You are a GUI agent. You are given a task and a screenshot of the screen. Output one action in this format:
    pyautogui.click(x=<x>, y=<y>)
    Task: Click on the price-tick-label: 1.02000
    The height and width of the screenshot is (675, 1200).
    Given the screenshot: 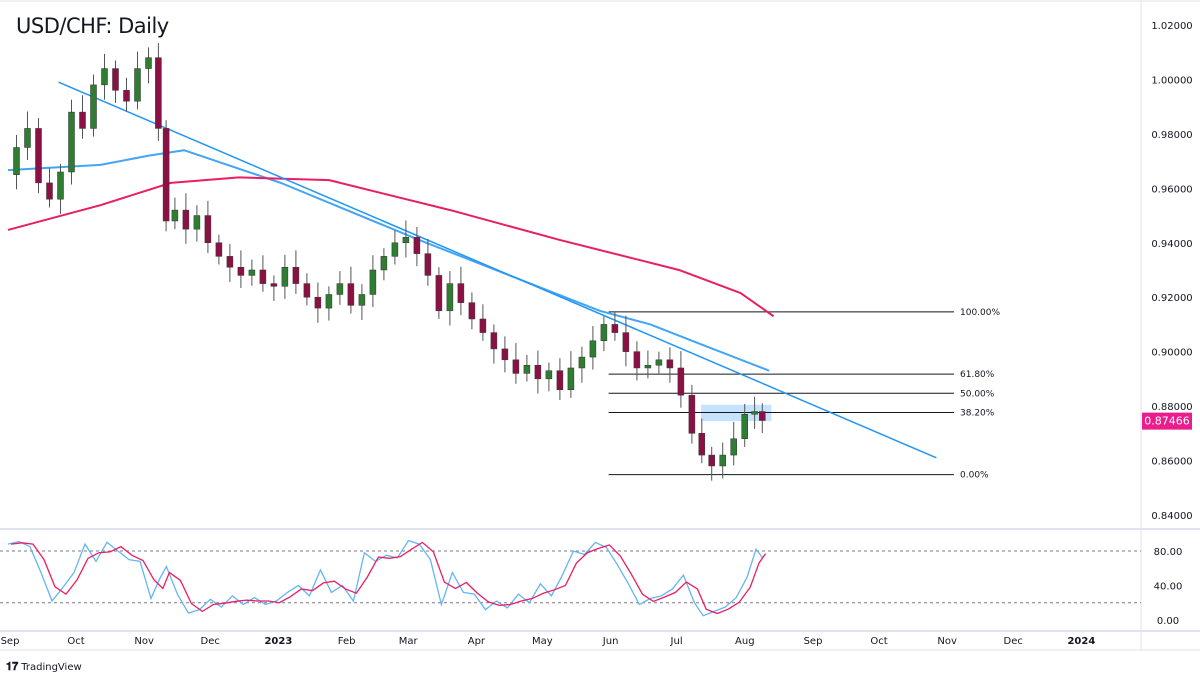 What is the action you would take?
    pyautogui.click(x=1171, y=26)
    